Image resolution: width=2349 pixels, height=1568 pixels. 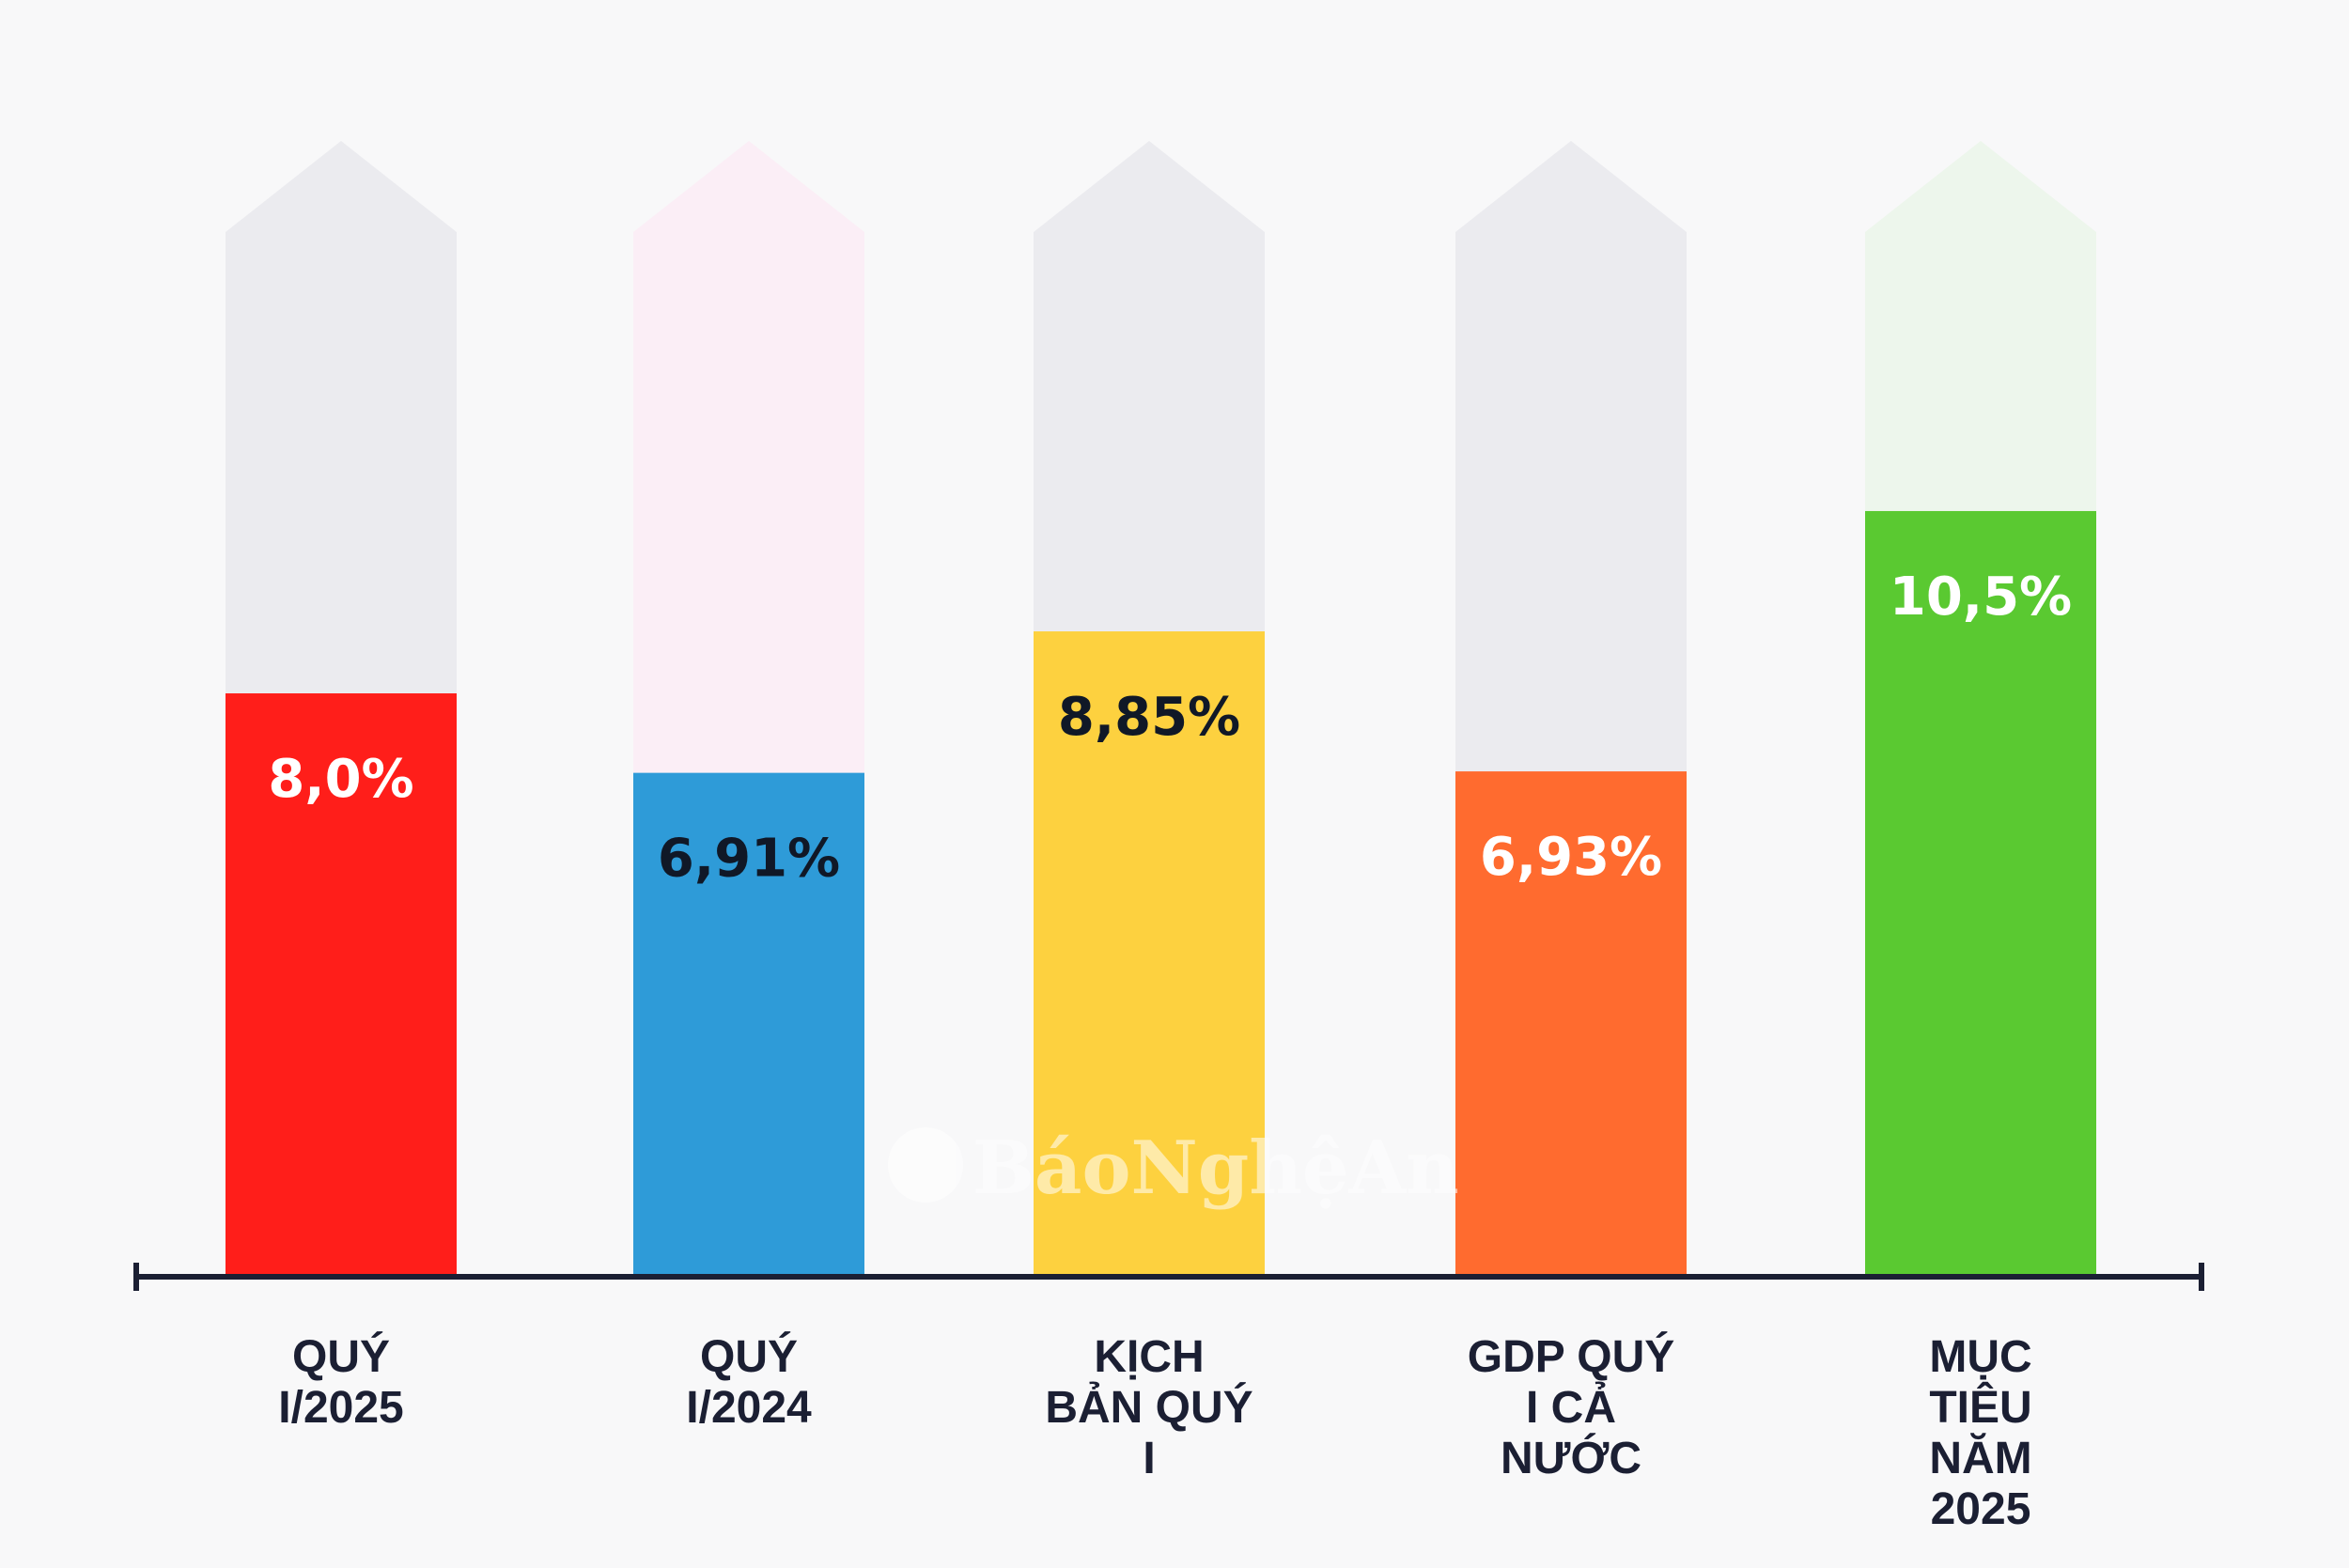 What do you see at coordinates (1980, 1458) in the screenshot?
I see `category-label-line: NĂM` at bounding box center [1980, 1458].